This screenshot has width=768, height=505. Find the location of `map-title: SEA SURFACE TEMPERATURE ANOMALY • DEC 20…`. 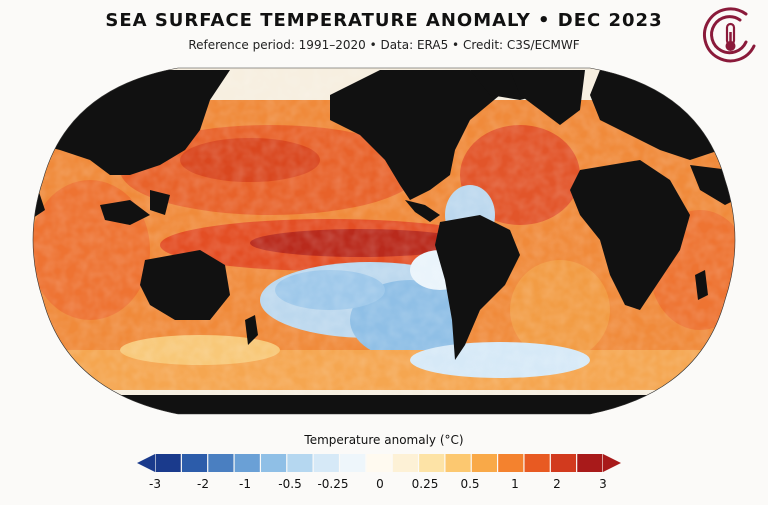

map-title: SEA SURFACE TEMPERATURE ANOMALY • DEC 20… is located at coordinates (384, 20).